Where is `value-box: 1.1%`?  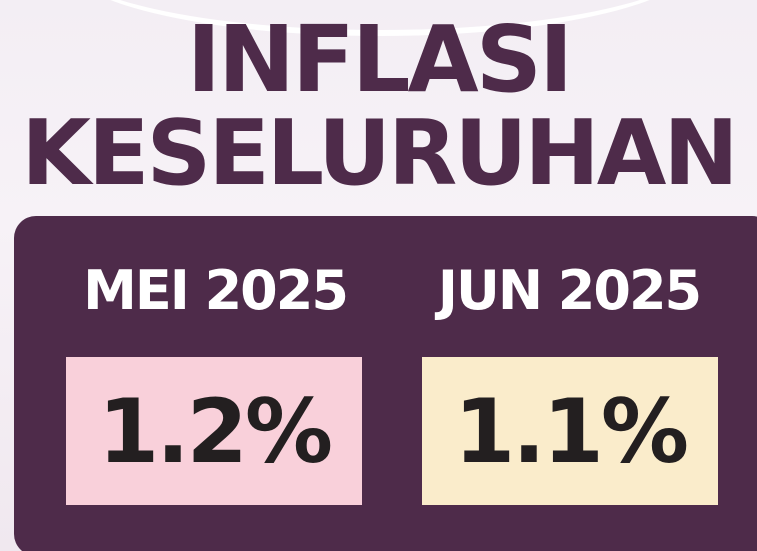
value-box: 1.1% is located at coordinates (570, 431).